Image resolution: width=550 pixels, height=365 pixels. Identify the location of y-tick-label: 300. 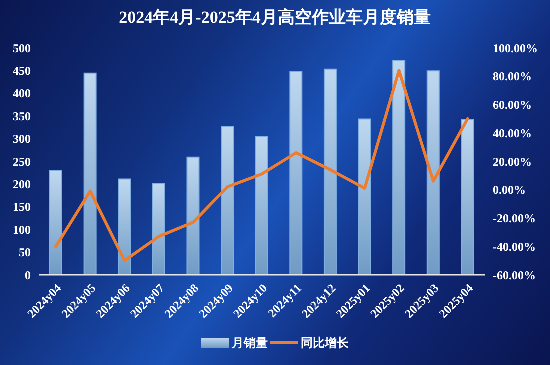
(22, 139).